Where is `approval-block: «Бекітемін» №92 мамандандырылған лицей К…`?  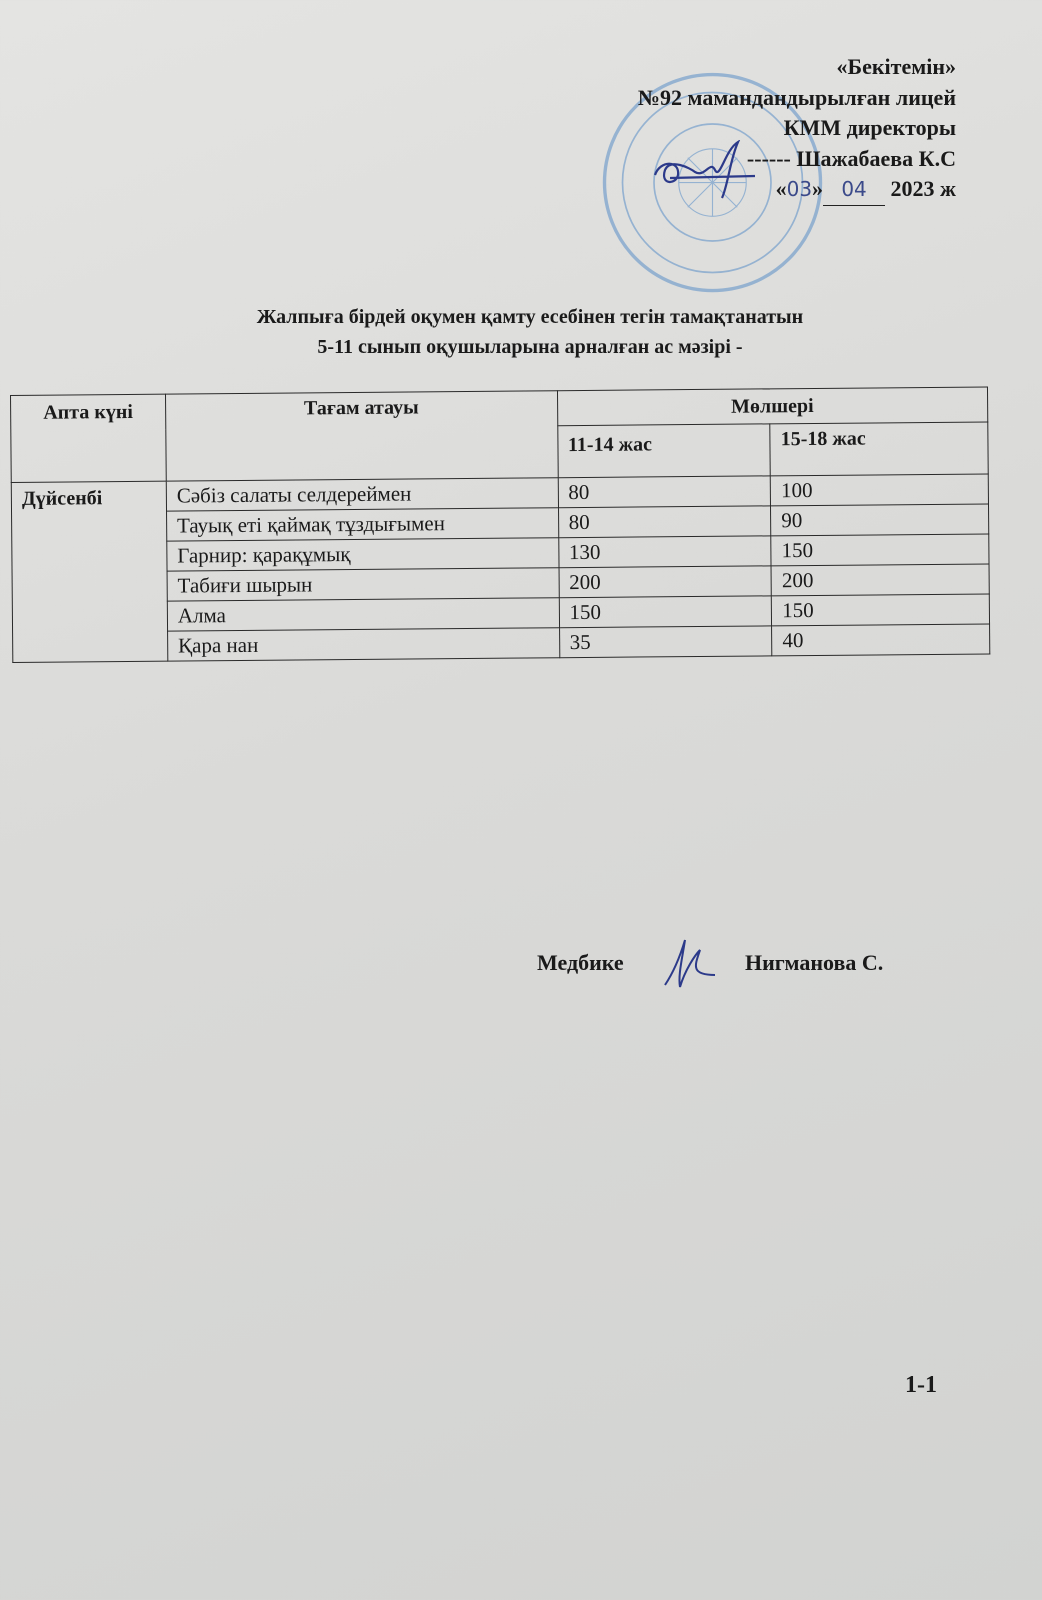 approval-block: «Бекітемін» №92 мамандандырылған лицей К… is located at coordinates (797, 129).